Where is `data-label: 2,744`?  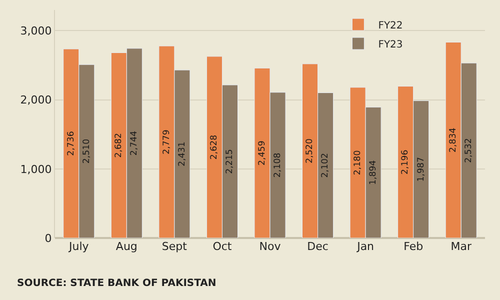
data-label: 2,744 is located at coordinates (135, 143).